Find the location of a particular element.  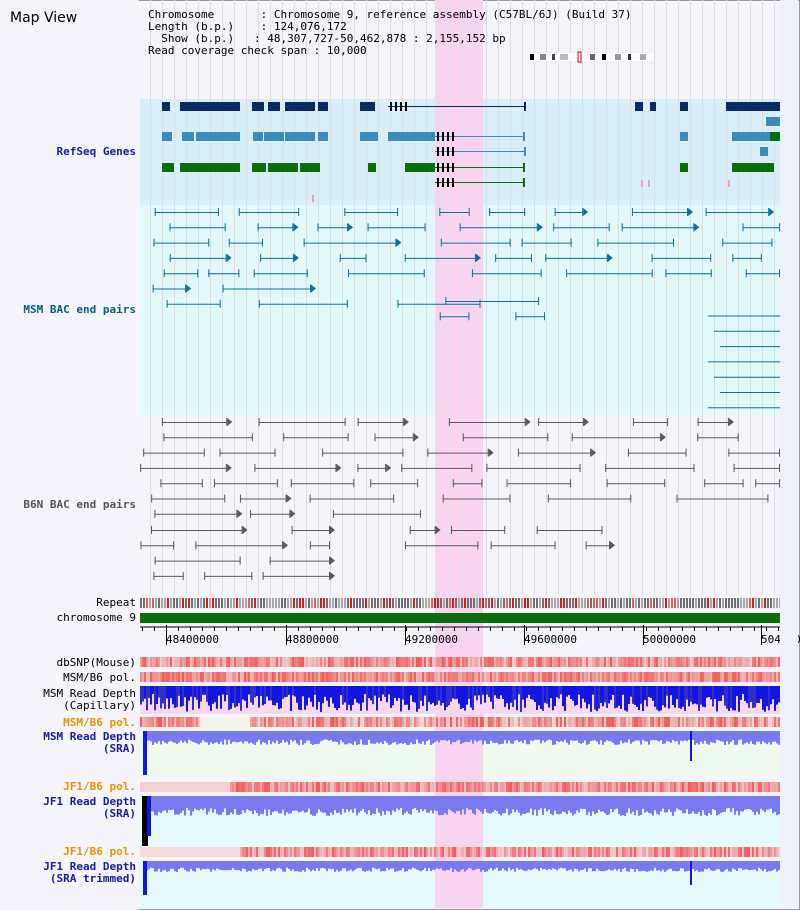

gene-exon is located at coordinates (438, 151).